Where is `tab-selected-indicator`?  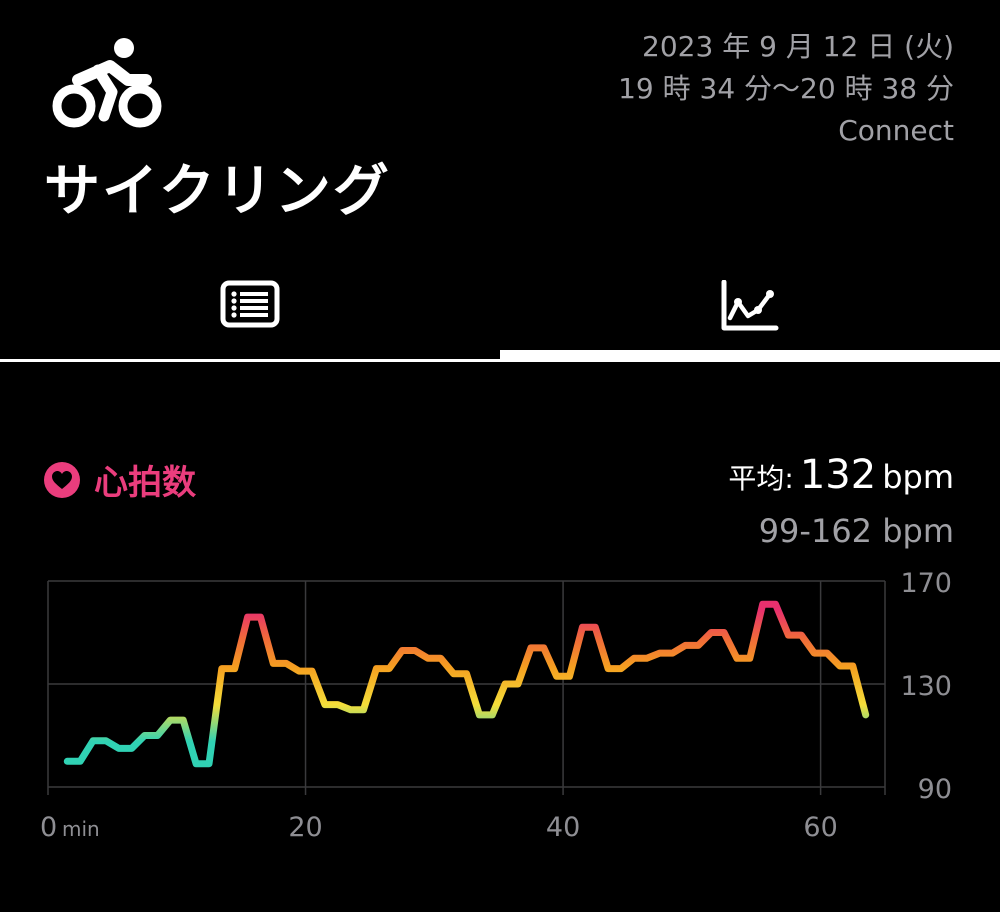
tab-selected-indicator is located at coordinates (750, 356).